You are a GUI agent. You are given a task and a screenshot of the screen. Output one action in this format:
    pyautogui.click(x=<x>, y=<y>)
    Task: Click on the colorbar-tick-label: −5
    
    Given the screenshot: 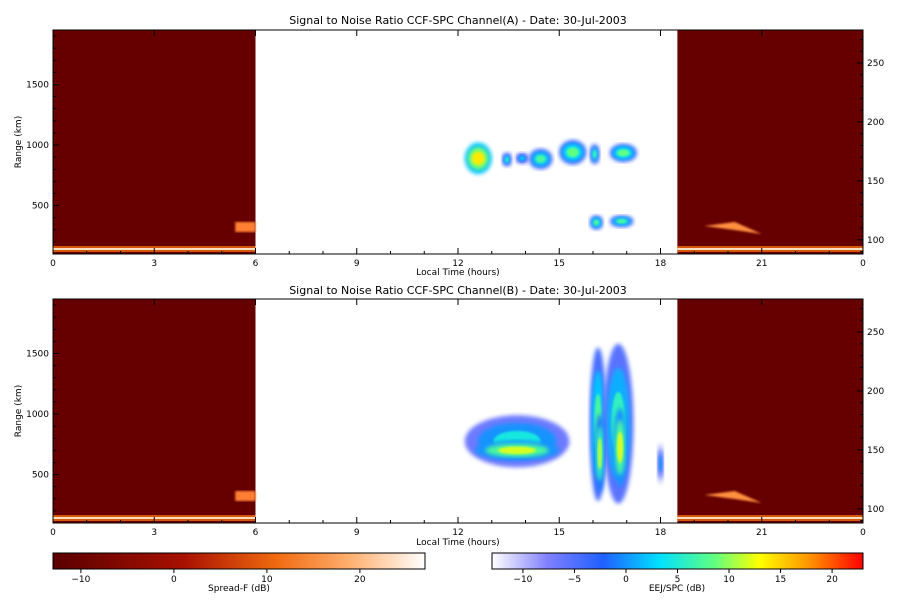 What is the action you would take?
    pyautogui.click(x=574, y=580)
    